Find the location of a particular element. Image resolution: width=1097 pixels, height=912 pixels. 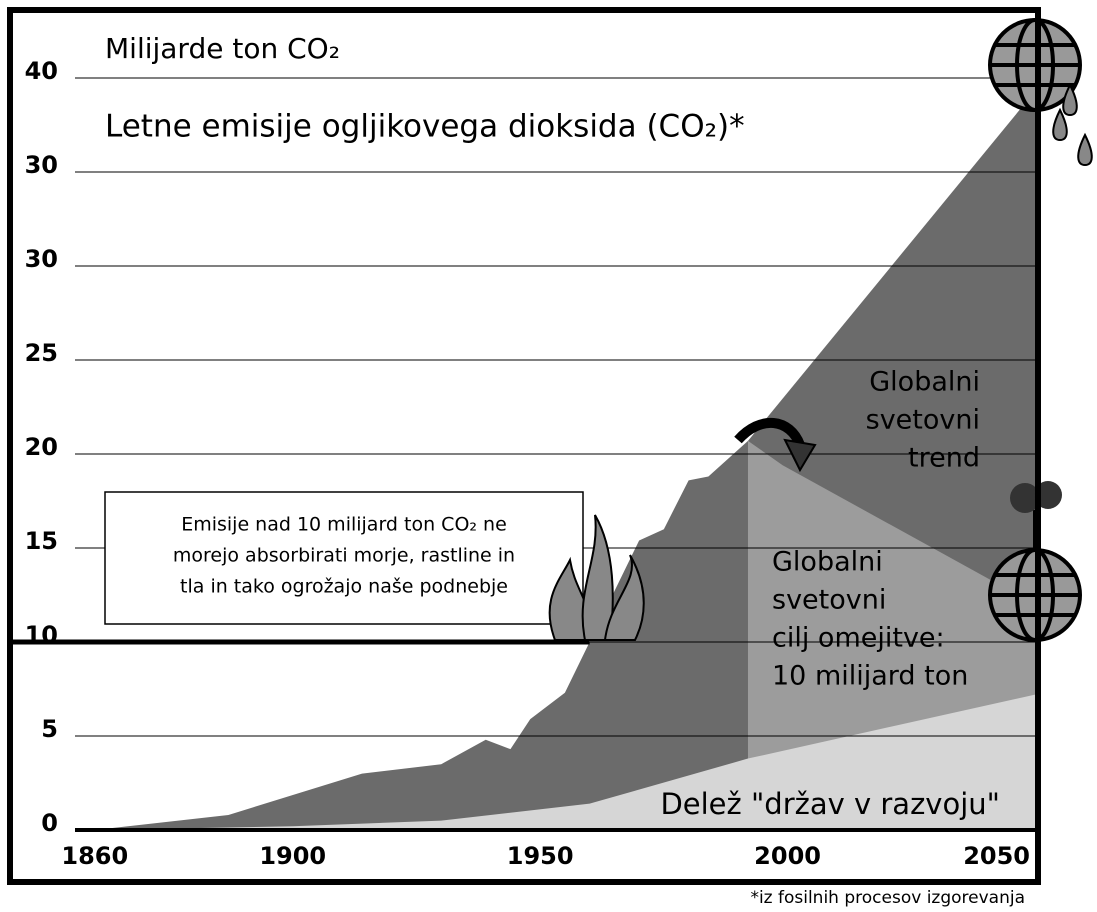

y-tick-label: 40 is located at coordinates (41, 71).